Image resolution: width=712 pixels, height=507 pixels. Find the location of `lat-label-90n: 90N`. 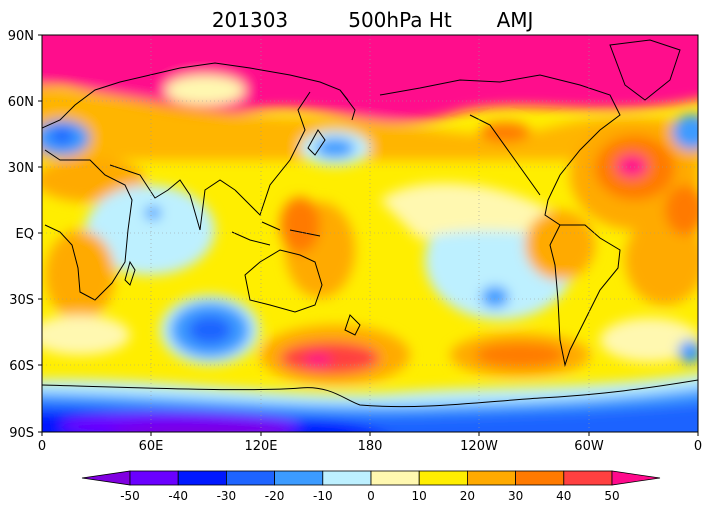

lat-label-90n: 90N is located at coordinates (21, 36).